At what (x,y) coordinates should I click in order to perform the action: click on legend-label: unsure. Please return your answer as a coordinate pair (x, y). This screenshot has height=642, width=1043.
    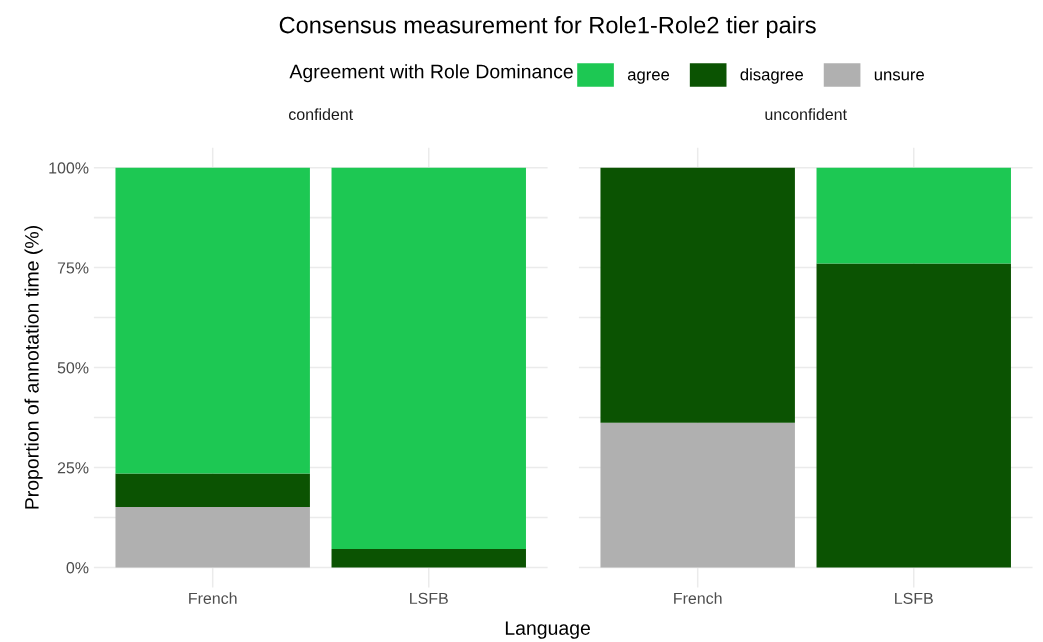
    Looking at the image, I should click on (899, 76).